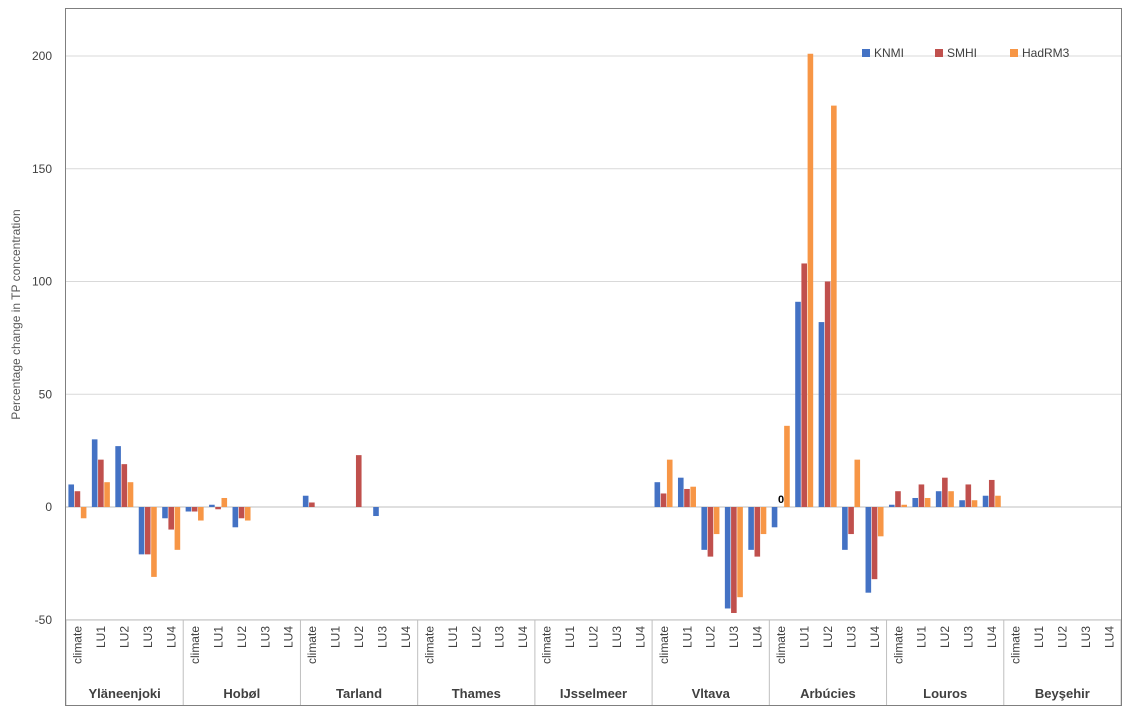 The image size is (1123, 706). I want to click on y-tick-label: -50, so click(44, 620).